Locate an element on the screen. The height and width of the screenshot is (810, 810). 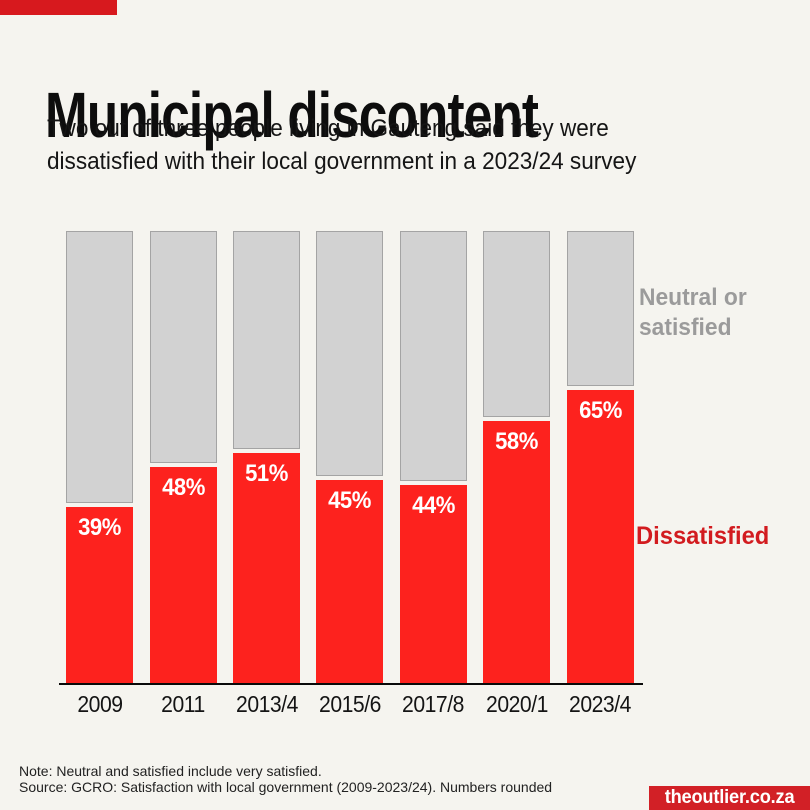
bar-segment-dissatisfied: 58% is located at coordinates (517, 552).